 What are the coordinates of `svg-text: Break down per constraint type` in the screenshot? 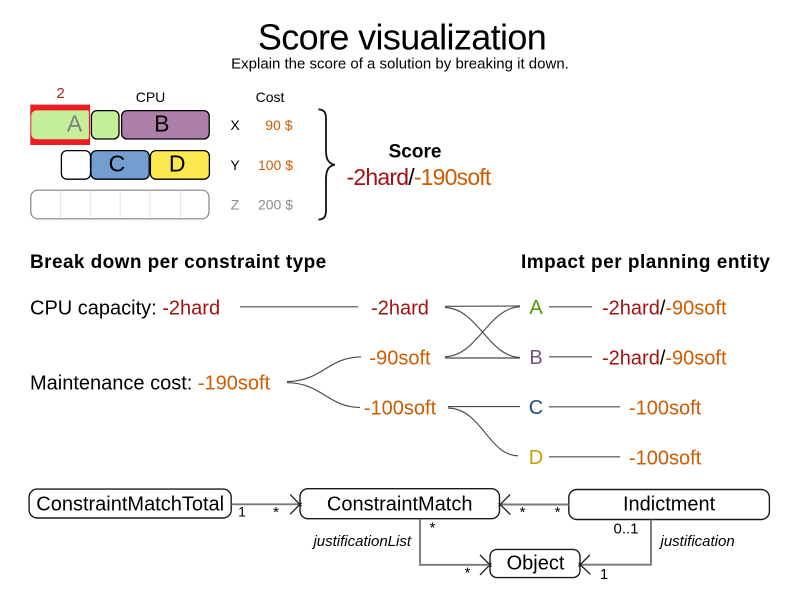 It's located at (178, 262).